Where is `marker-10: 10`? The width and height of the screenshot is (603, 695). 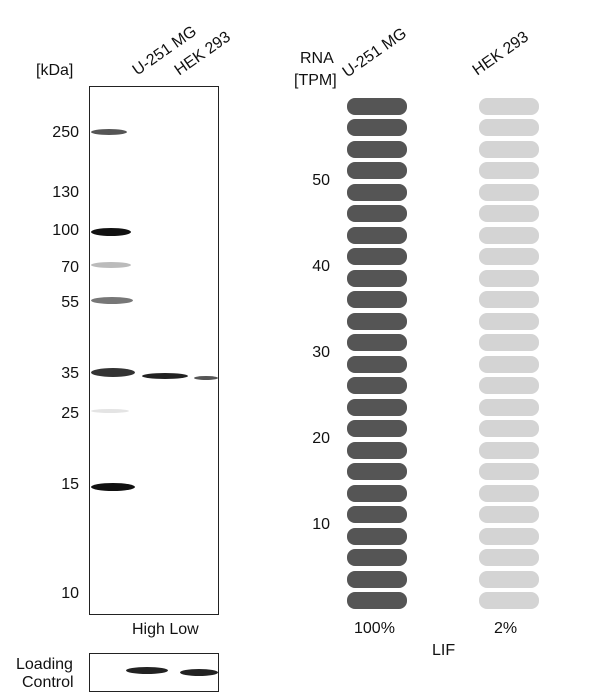
marker-10: 10 is located at coordinates (70, 593).